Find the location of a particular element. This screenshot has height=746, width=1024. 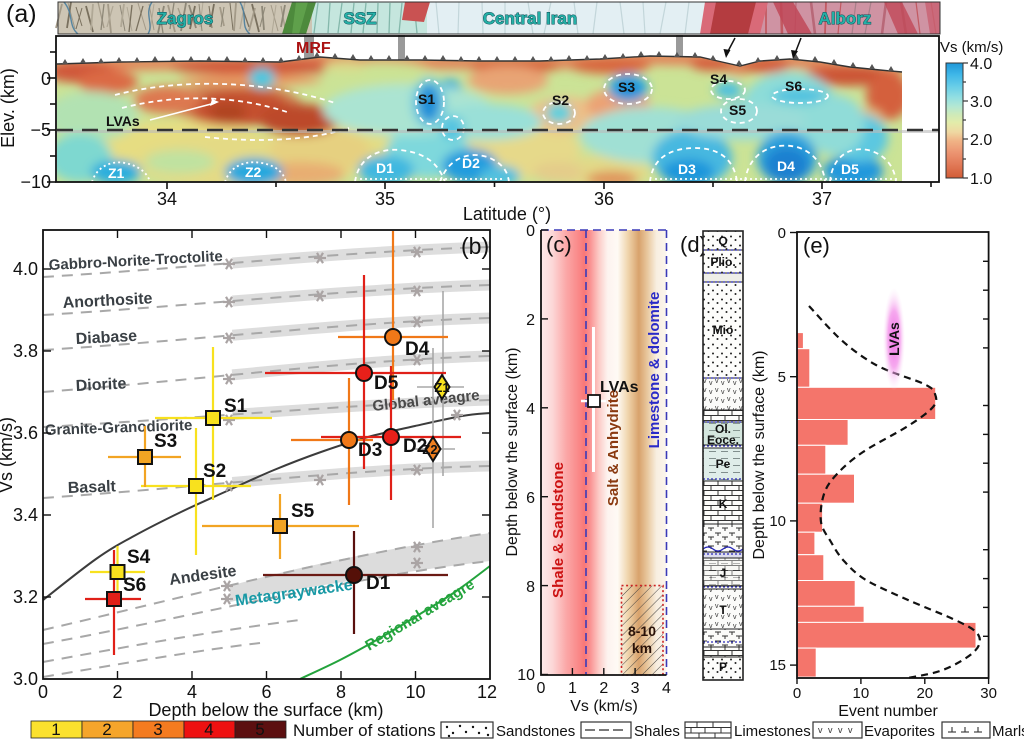

svg-text: 12 is located at coordinates (487, 692).